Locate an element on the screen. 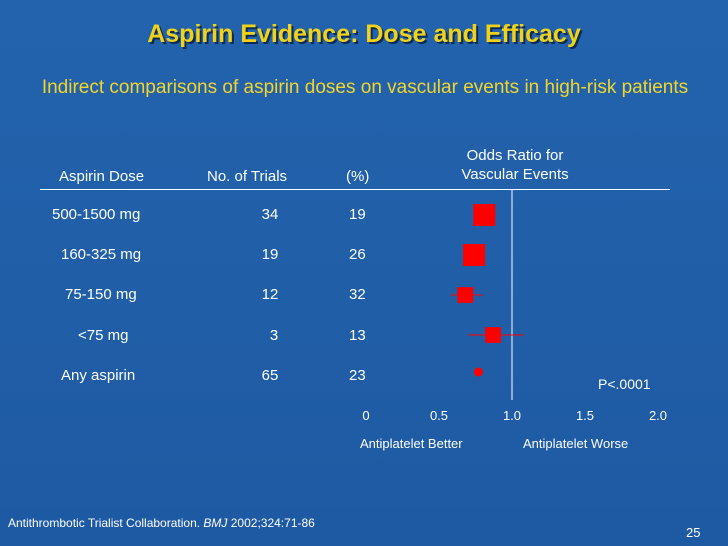 The height and width of the screenshot is (546, 728). x-tick-label: 1.0 is located at coordinates (512, 415).